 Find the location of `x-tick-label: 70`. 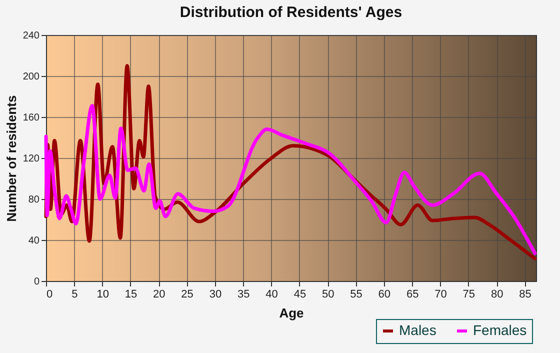

x-tick-label: 70 is located at coordinates (440, 294).